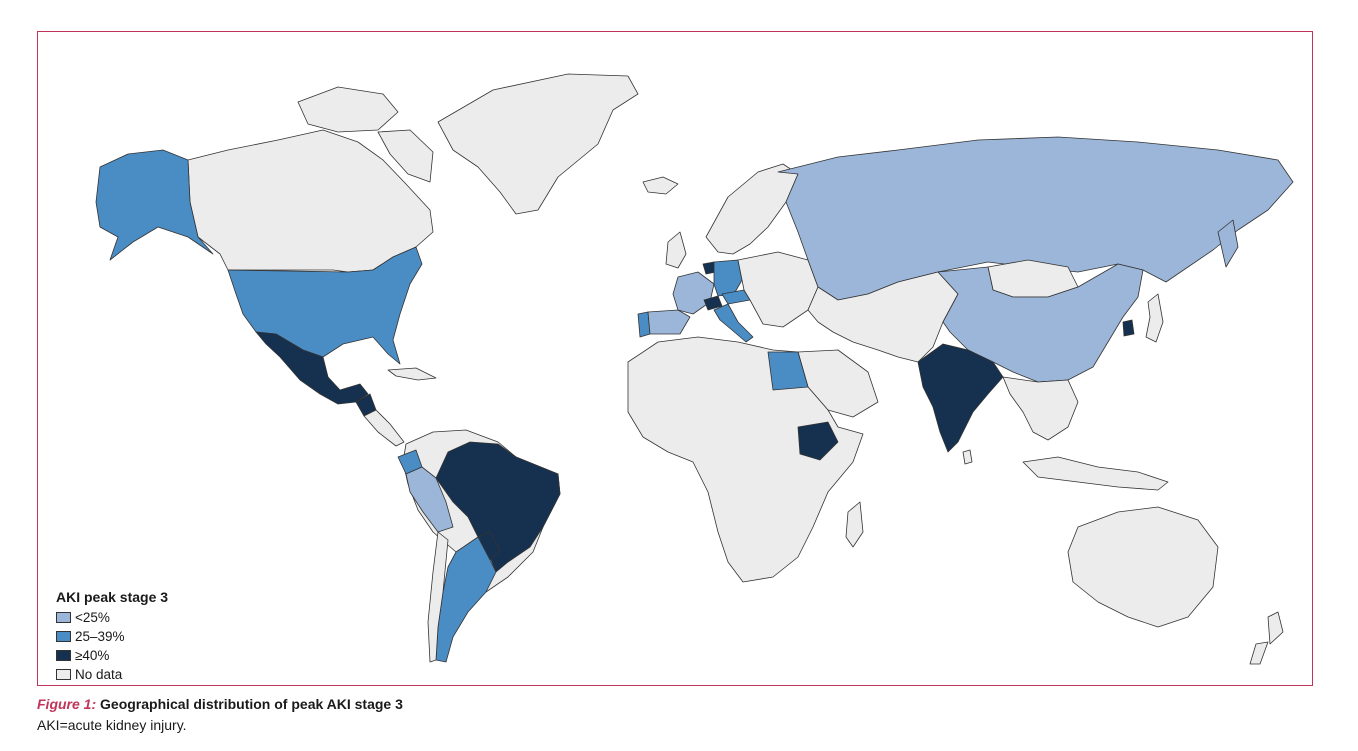 This screenshot has height=751, width=1358. Describe the element at coordinates (669, 322) in the screenshot. I see `spain` at that location.